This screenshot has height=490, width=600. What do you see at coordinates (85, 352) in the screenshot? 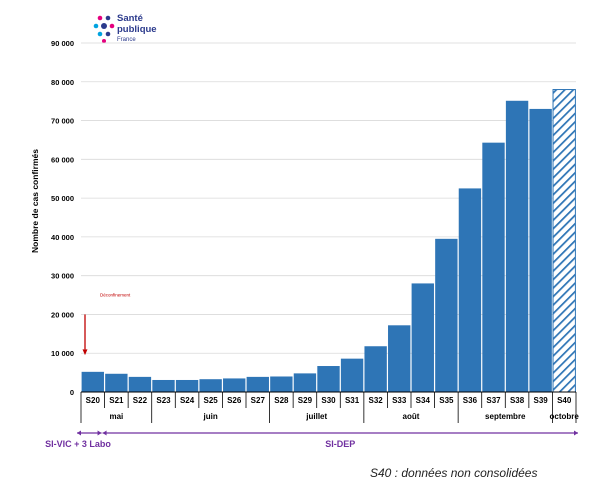
I see `annotation-arrow-head` at bounding box center [85, 352].